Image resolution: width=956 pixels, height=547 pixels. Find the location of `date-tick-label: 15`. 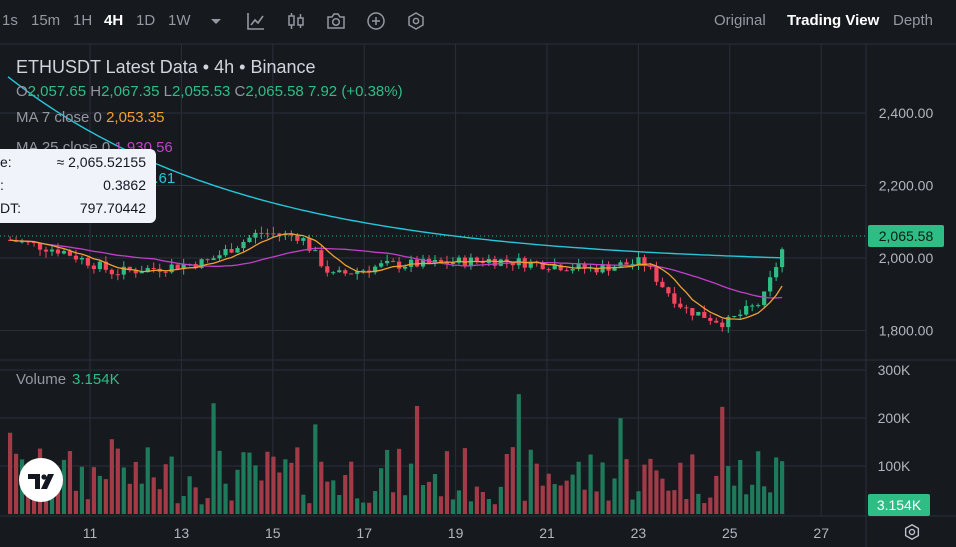

date-tick-label: 15 is located at coordinates (273, 533).